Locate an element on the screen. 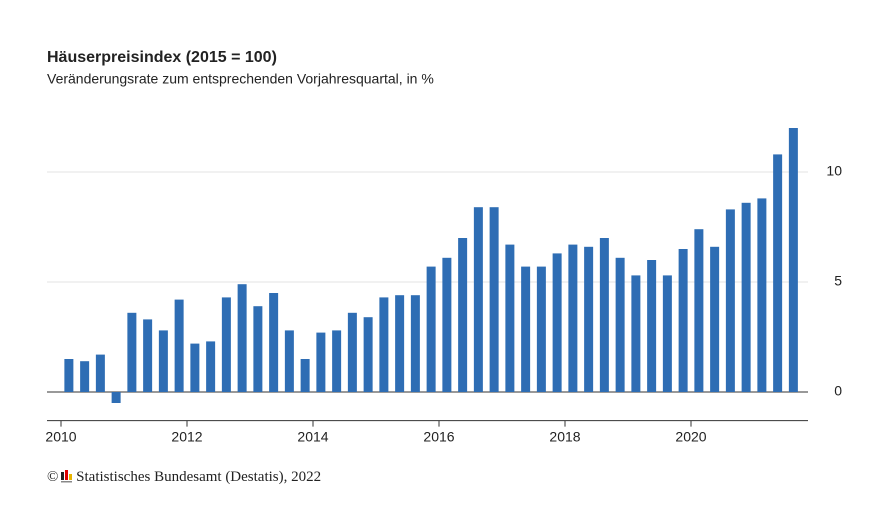 This screenshot has height=506, width=890. x-tick-label: 2020 is located at coordinates (690, 436).